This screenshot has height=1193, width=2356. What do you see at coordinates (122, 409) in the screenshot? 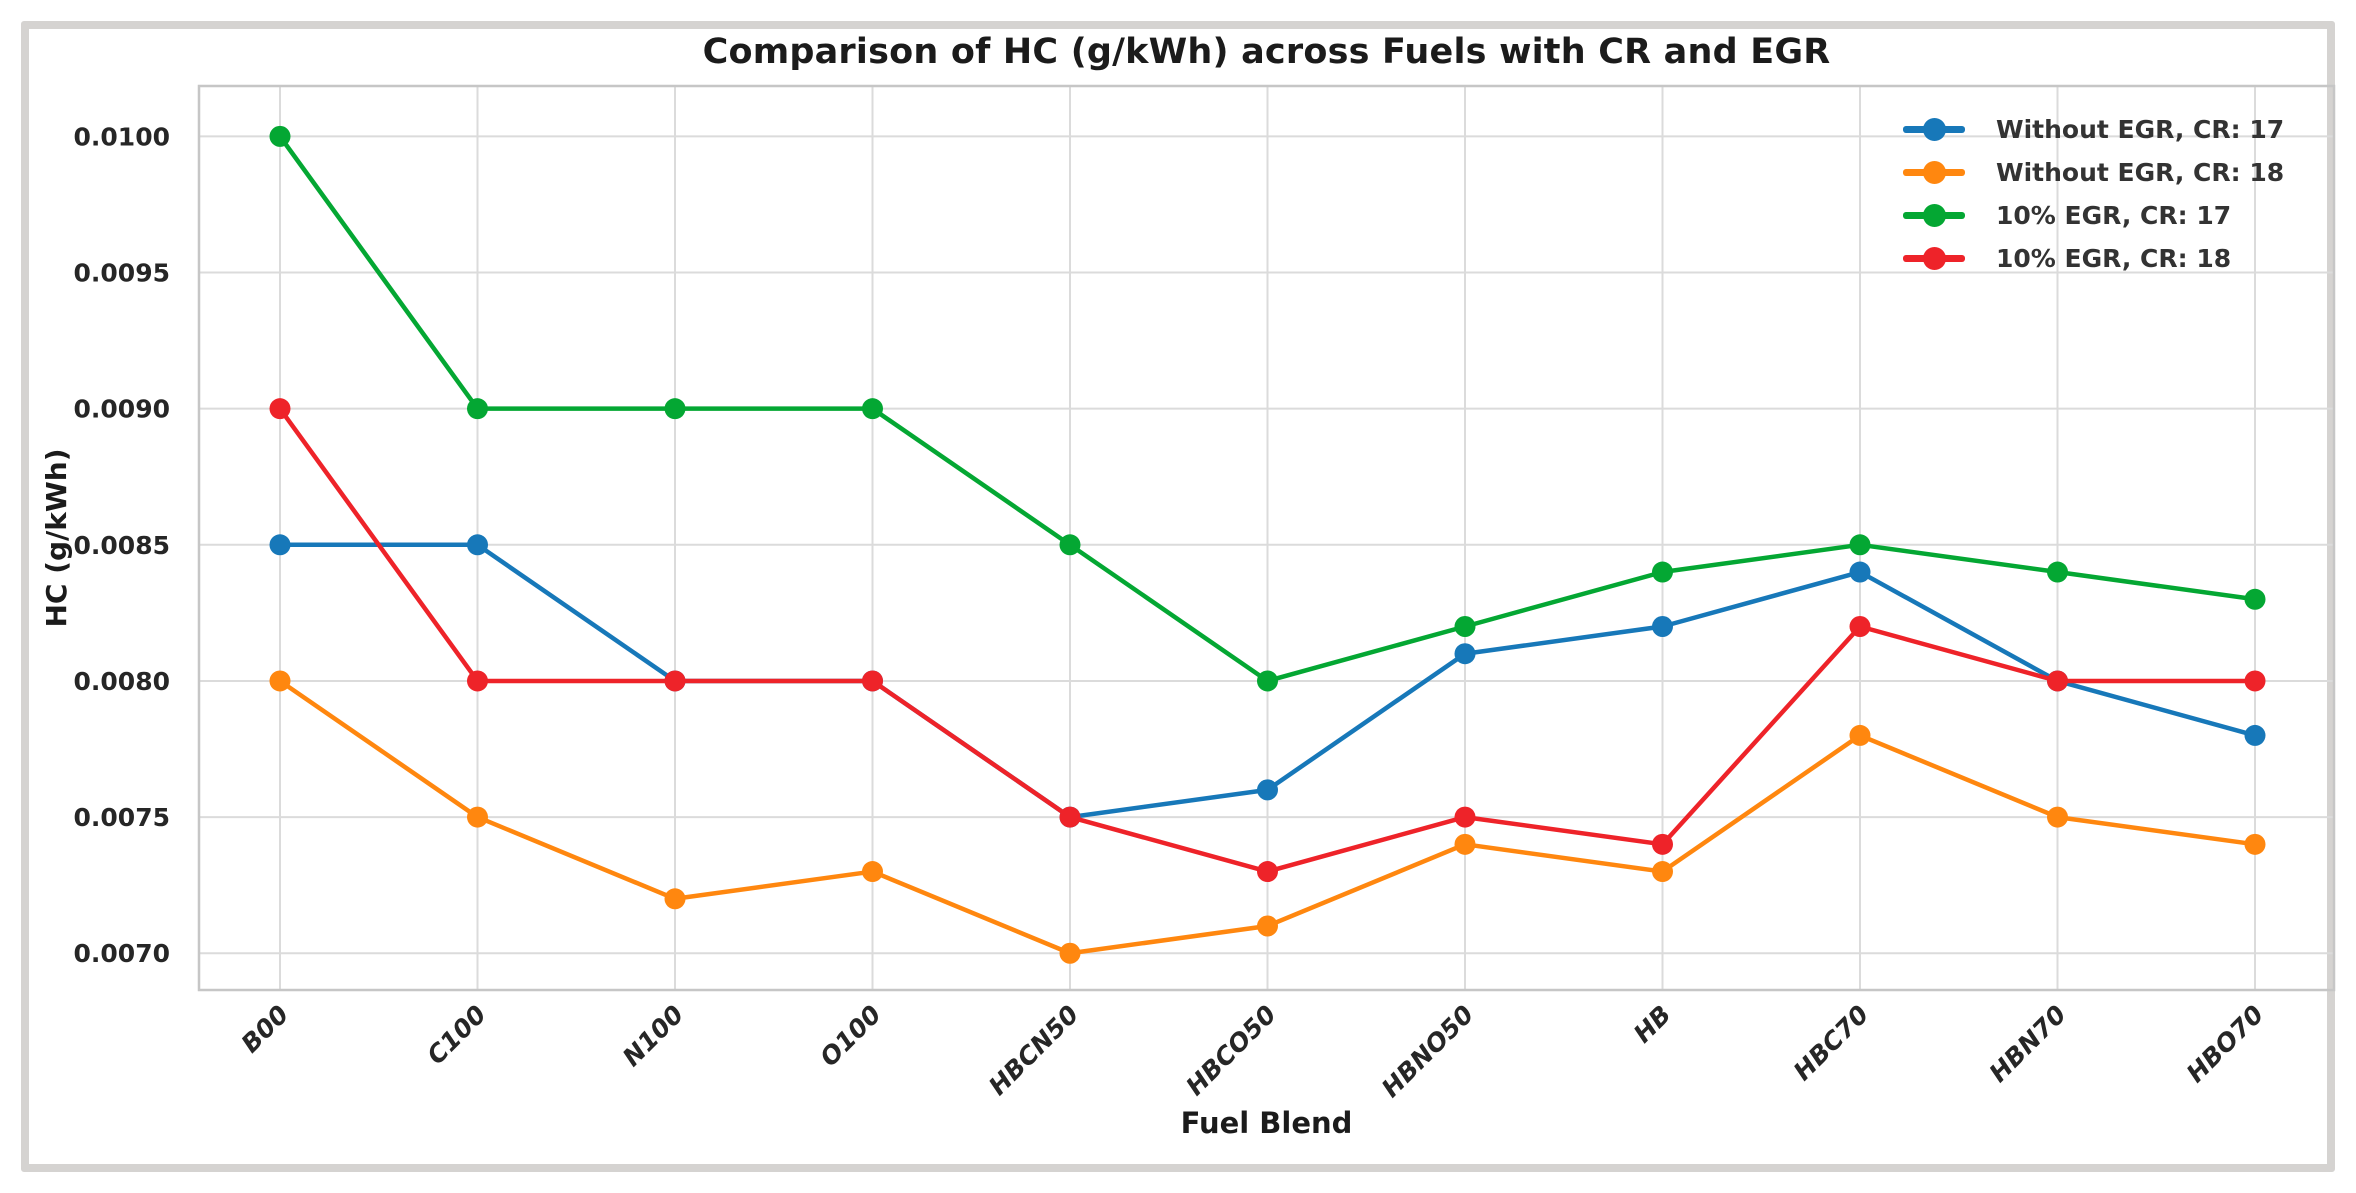
I see `y-tick-label: 0.0090` at bounding box center [122, 409].